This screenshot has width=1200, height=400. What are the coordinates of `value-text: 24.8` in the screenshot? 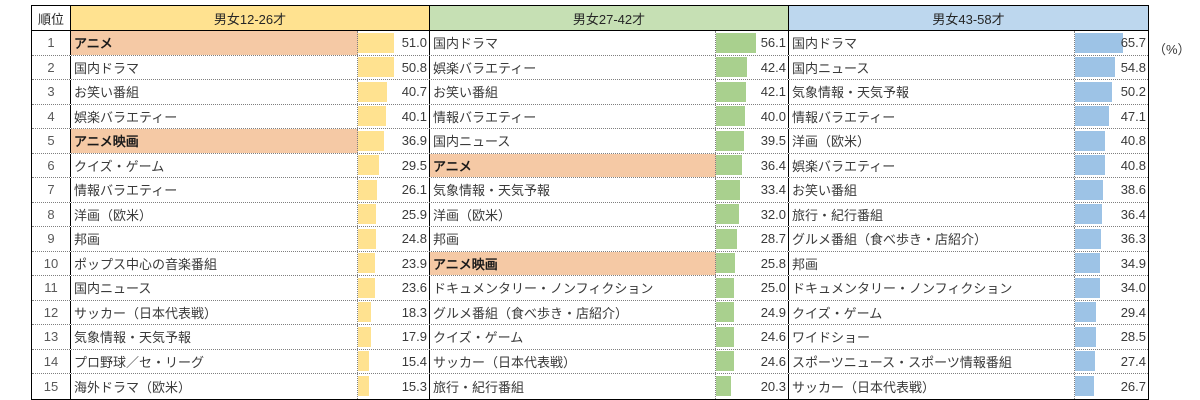 It's located at (414, 239).